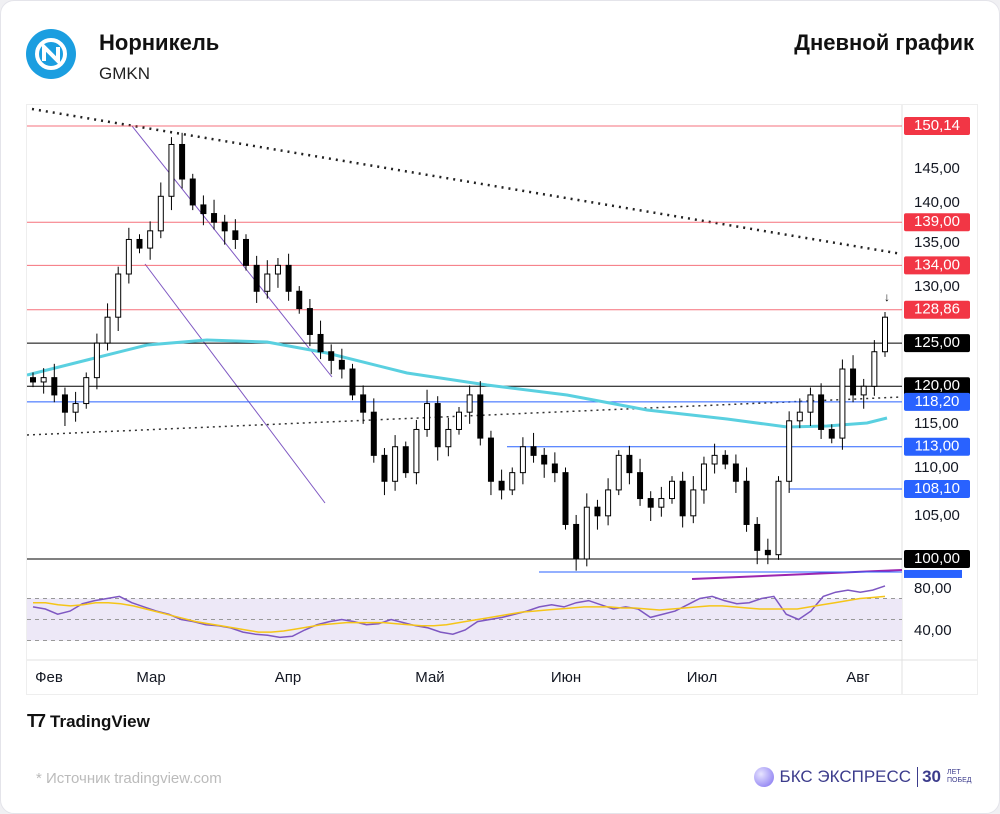  Describe the element at coordinates (51, 54) in the screenshot. I see `nornickel-logo-icon` at that location.